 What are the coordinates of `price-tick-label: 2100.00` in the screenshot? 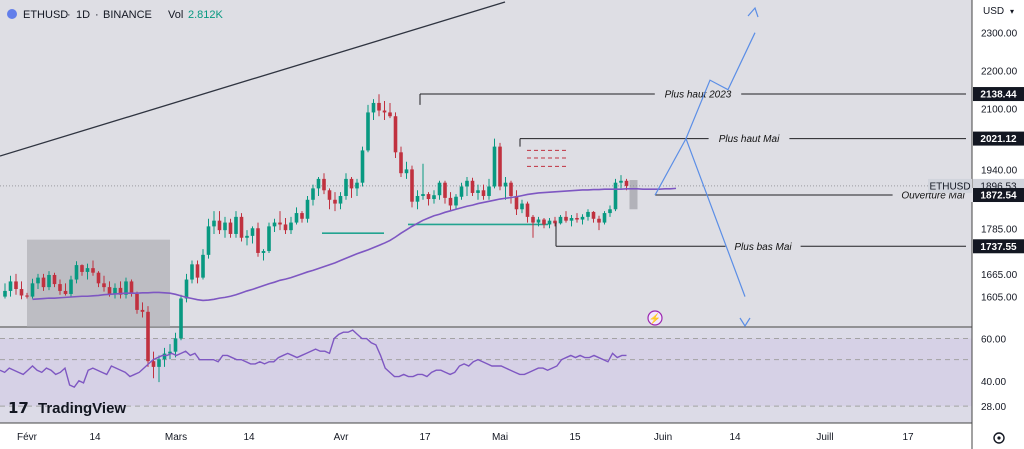 It's located at (999, 110).